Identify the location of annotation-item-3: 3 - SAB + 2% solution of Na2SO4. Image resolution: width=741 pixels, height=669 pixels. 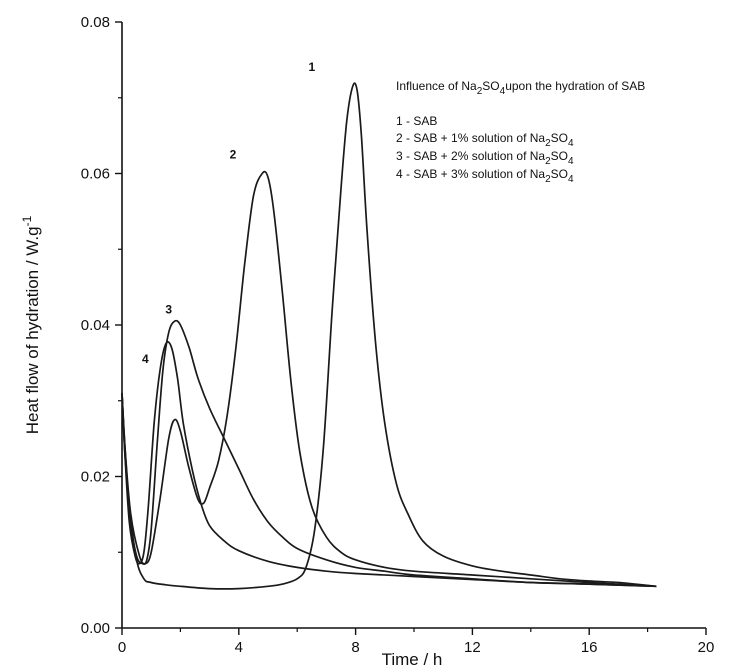
(485, 158).